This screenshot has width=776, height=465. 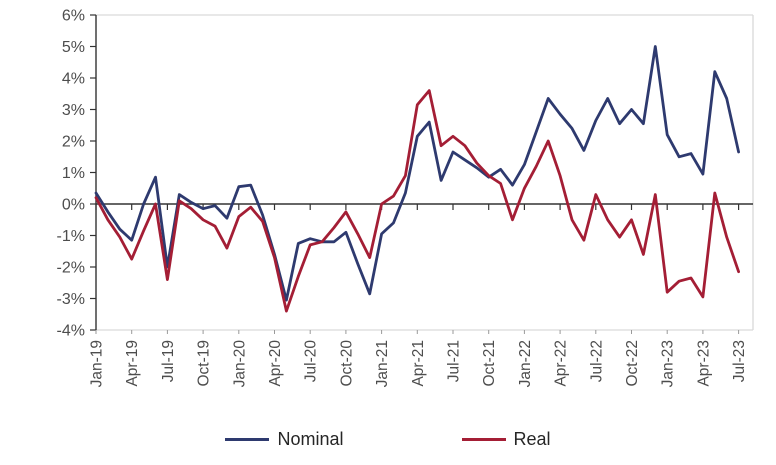 I want to click on x-axis-label: Jul-19, so click(x=168, y=361).